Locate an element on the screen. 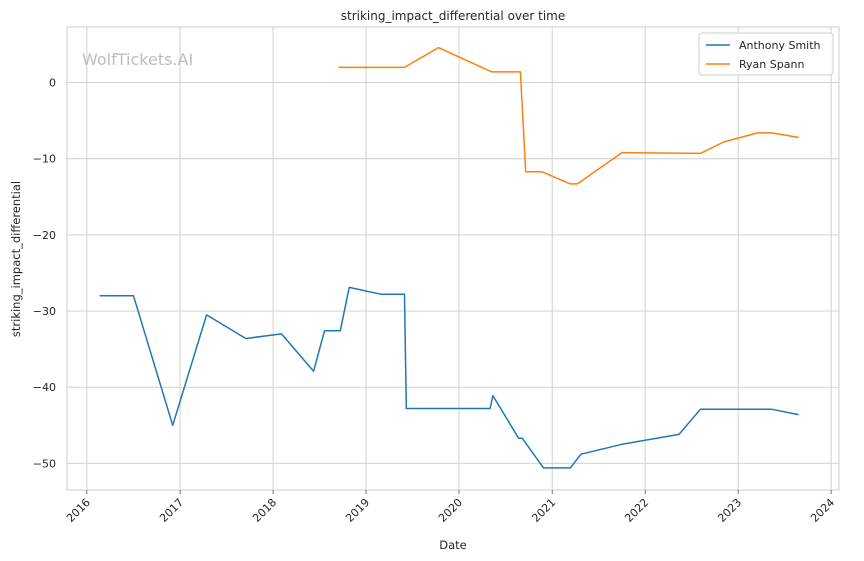  y-axis-label: striking_impact_differential is located at coordinates (16, 259).